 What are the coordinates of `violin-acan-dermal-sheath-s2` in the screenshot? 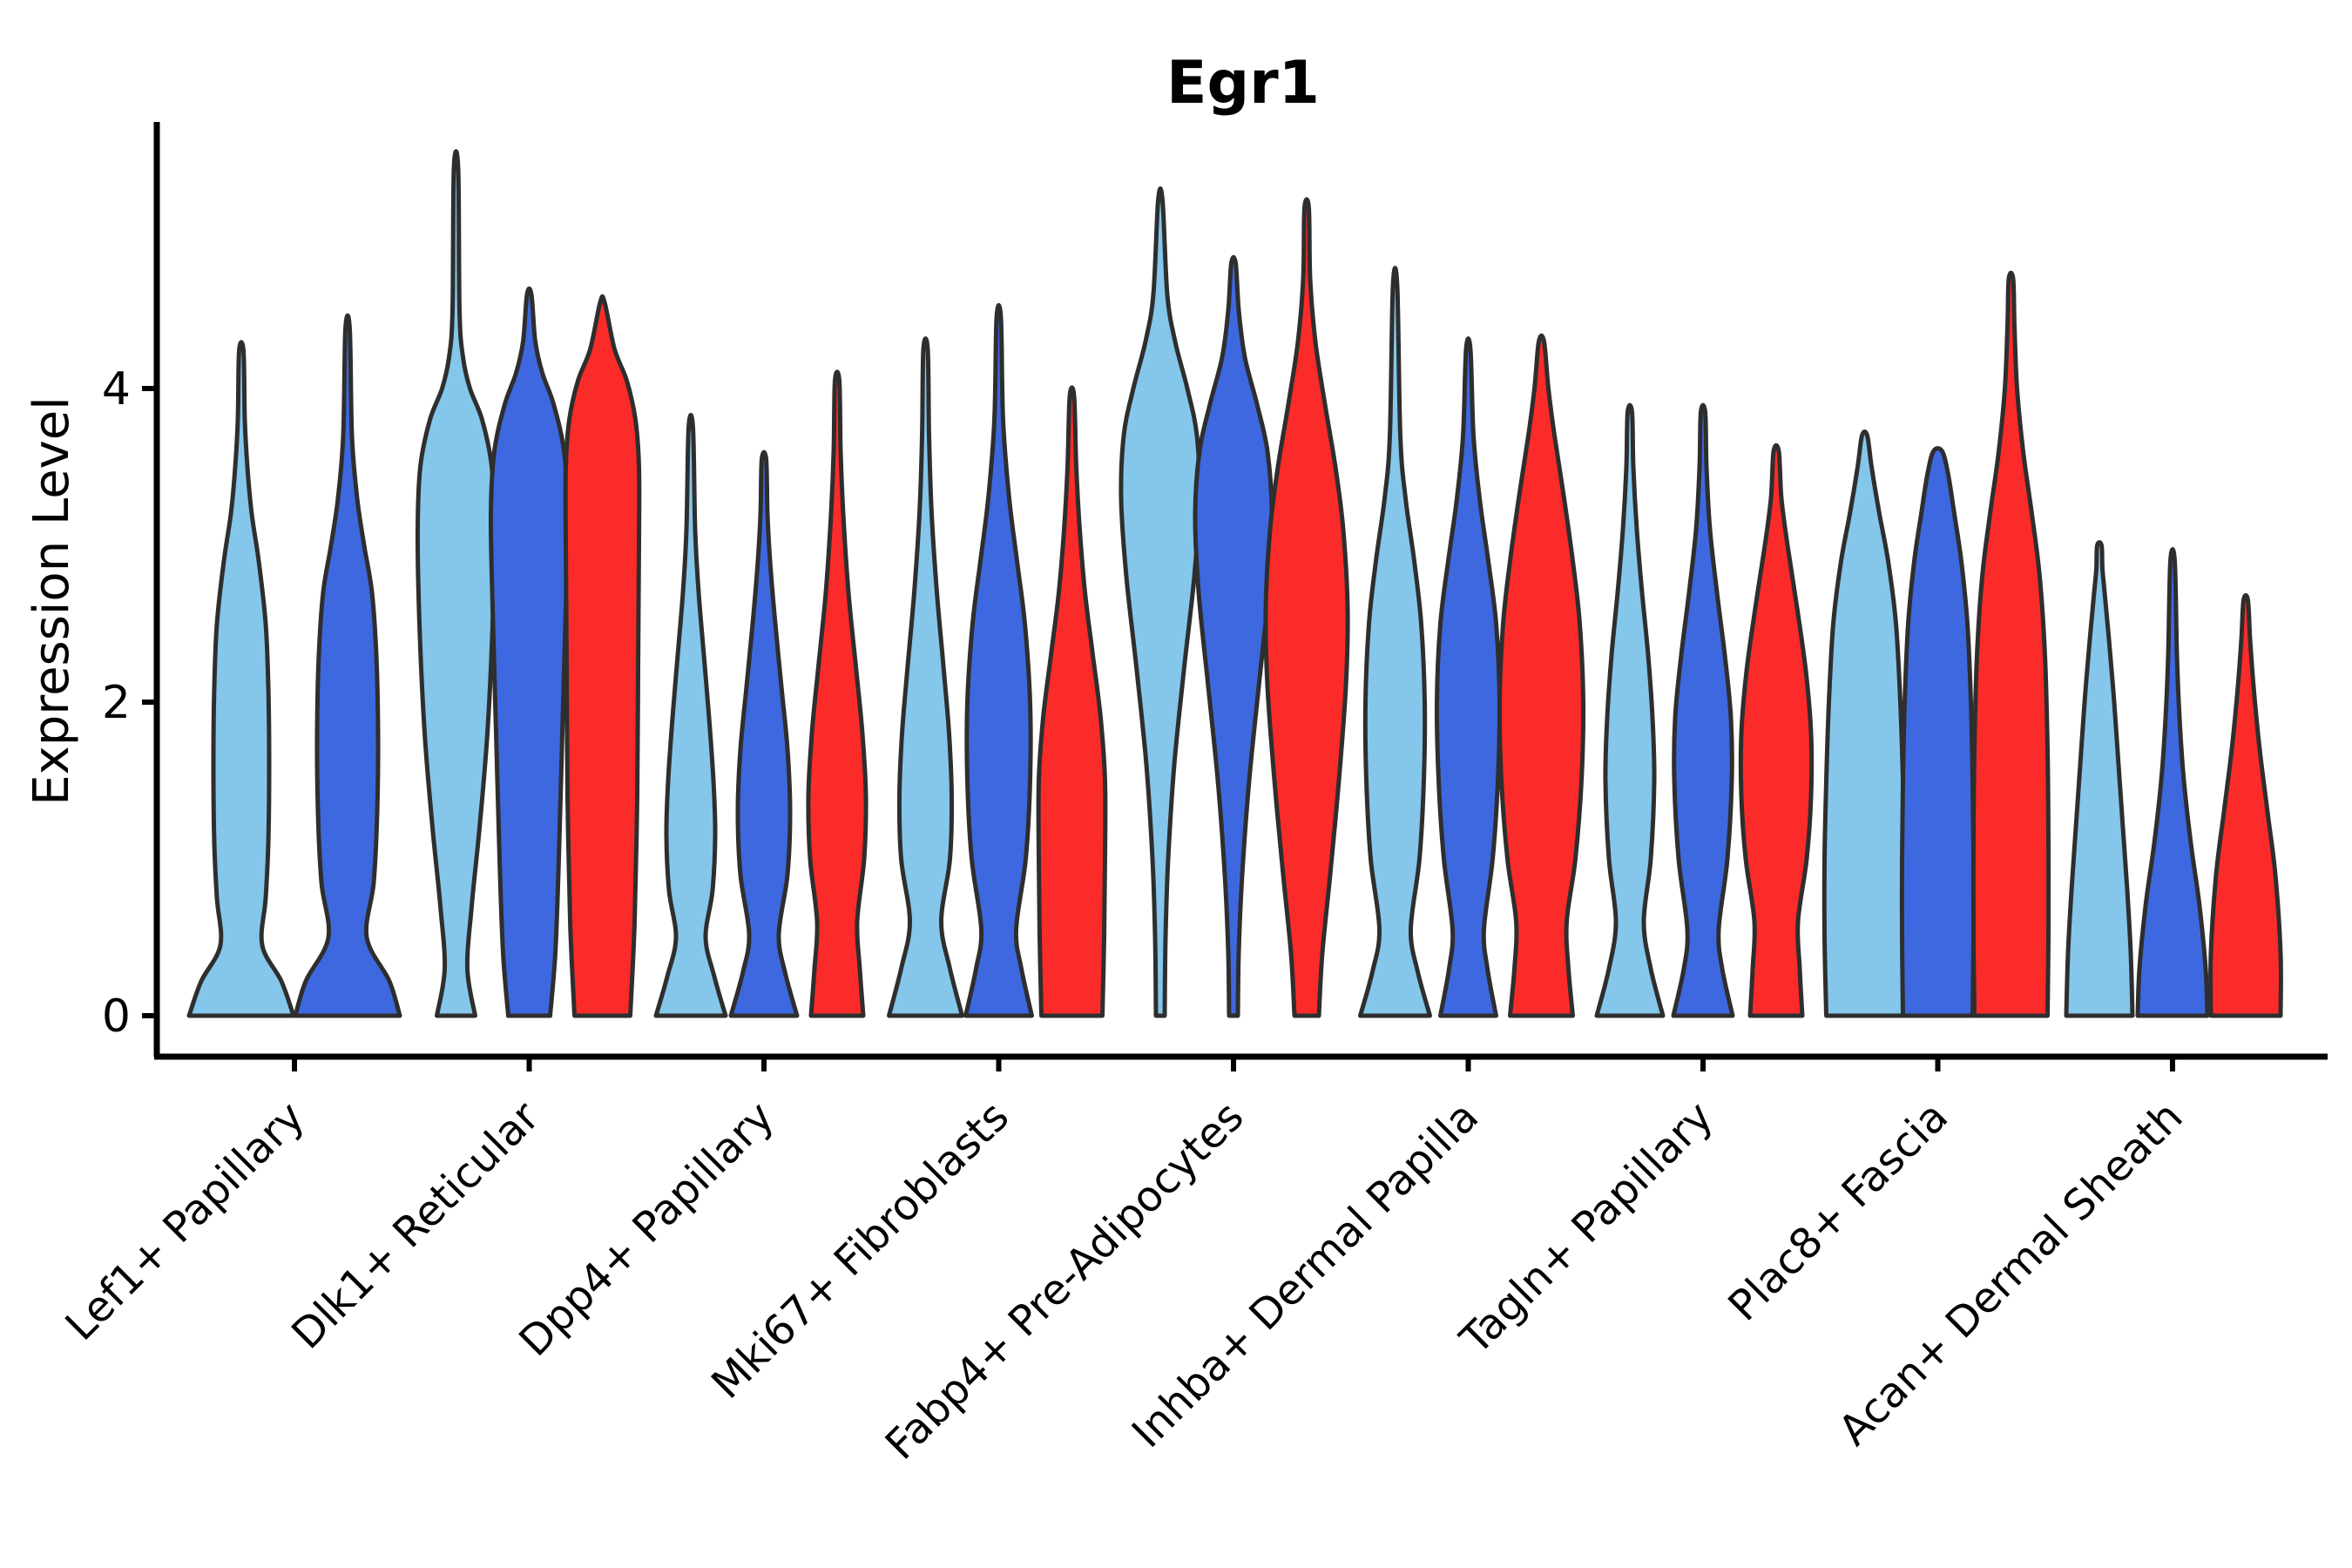 It's located at (2245, 805).